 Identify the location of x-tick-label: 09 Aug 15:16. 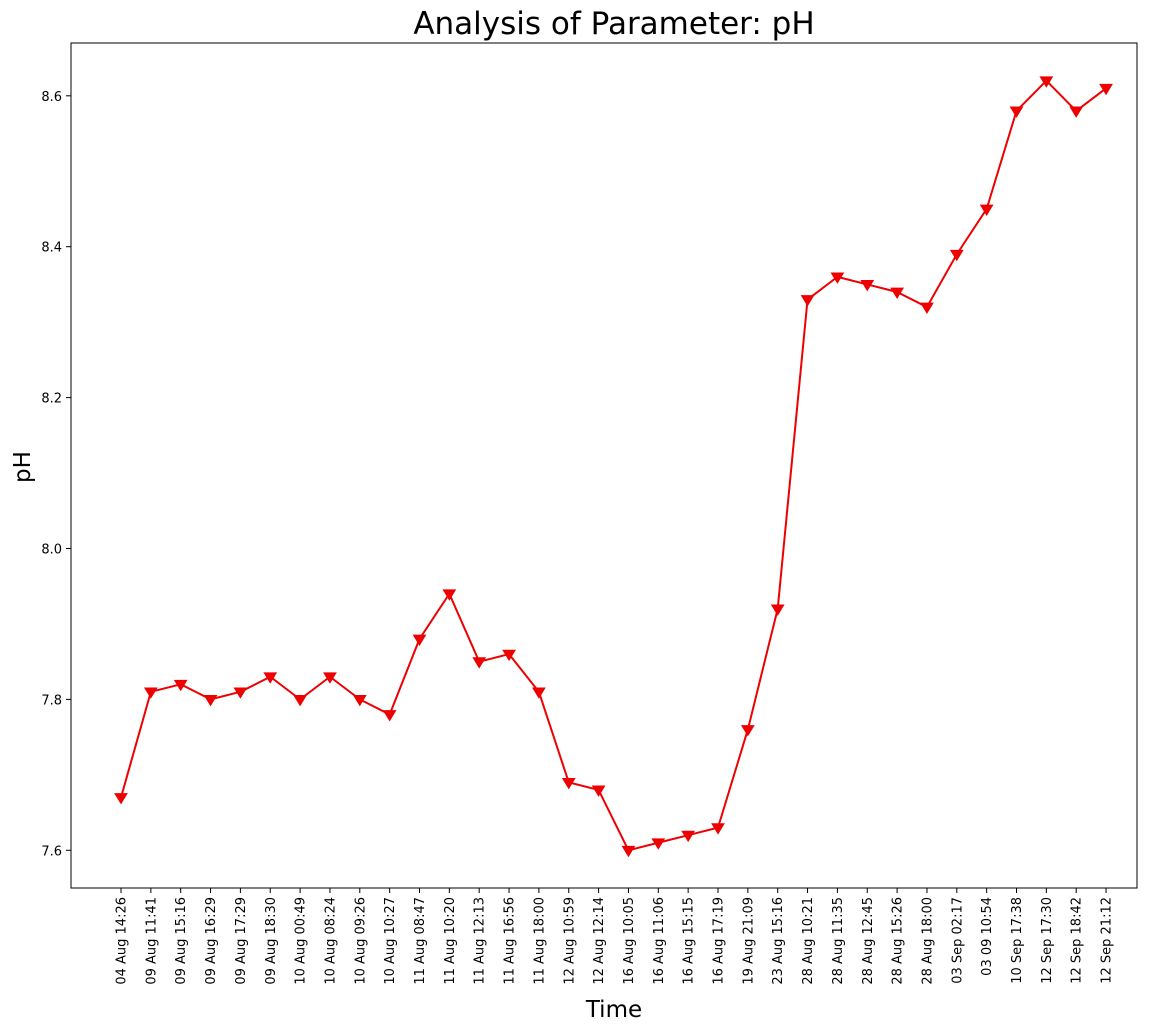
(181, 941).